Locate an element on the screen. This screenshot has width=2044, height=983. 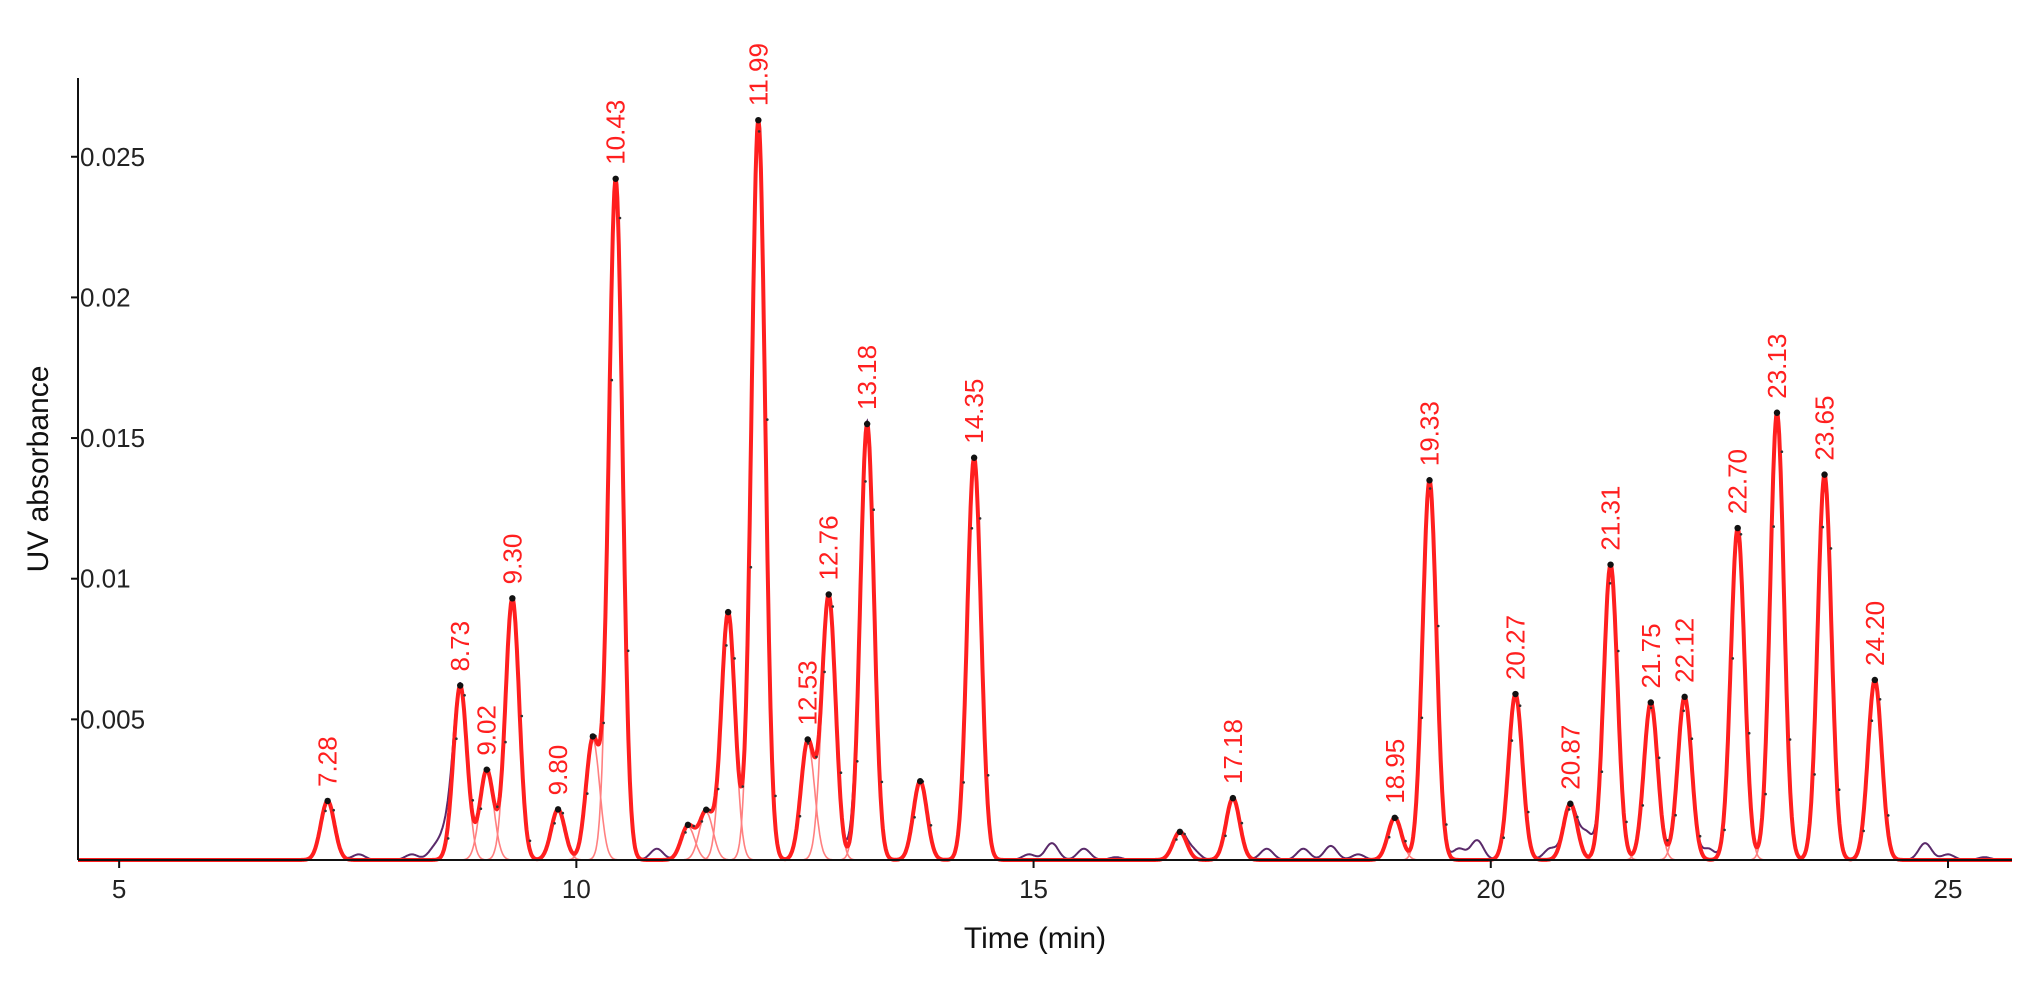
y-tick-label-0.02: 0.02 is located at coordinates (105, 297).